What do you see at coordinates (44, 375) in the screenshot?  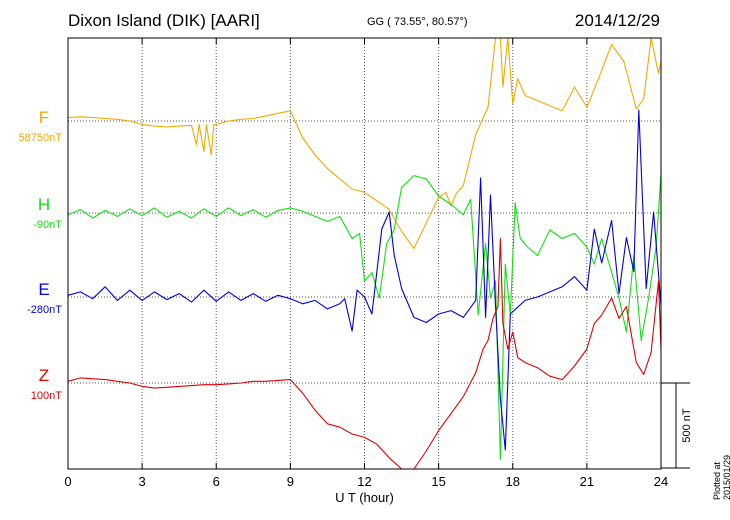 I see `channel-label-z: Z` at bounding box center [44, 375].